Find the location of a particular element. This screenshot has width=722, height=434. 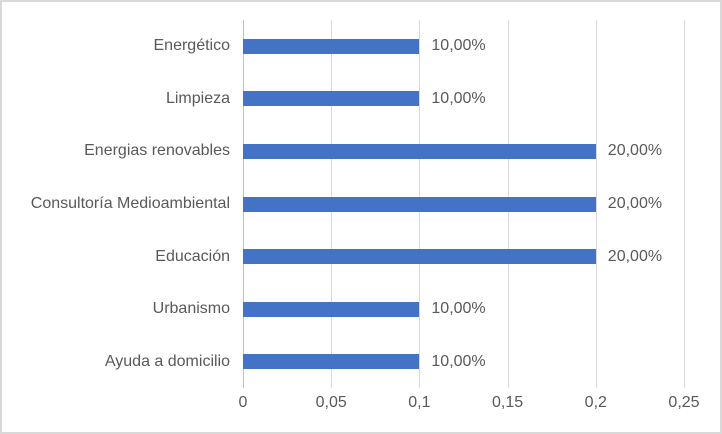

x-tick-label: 0,05 is located at coordinates (331, 402).